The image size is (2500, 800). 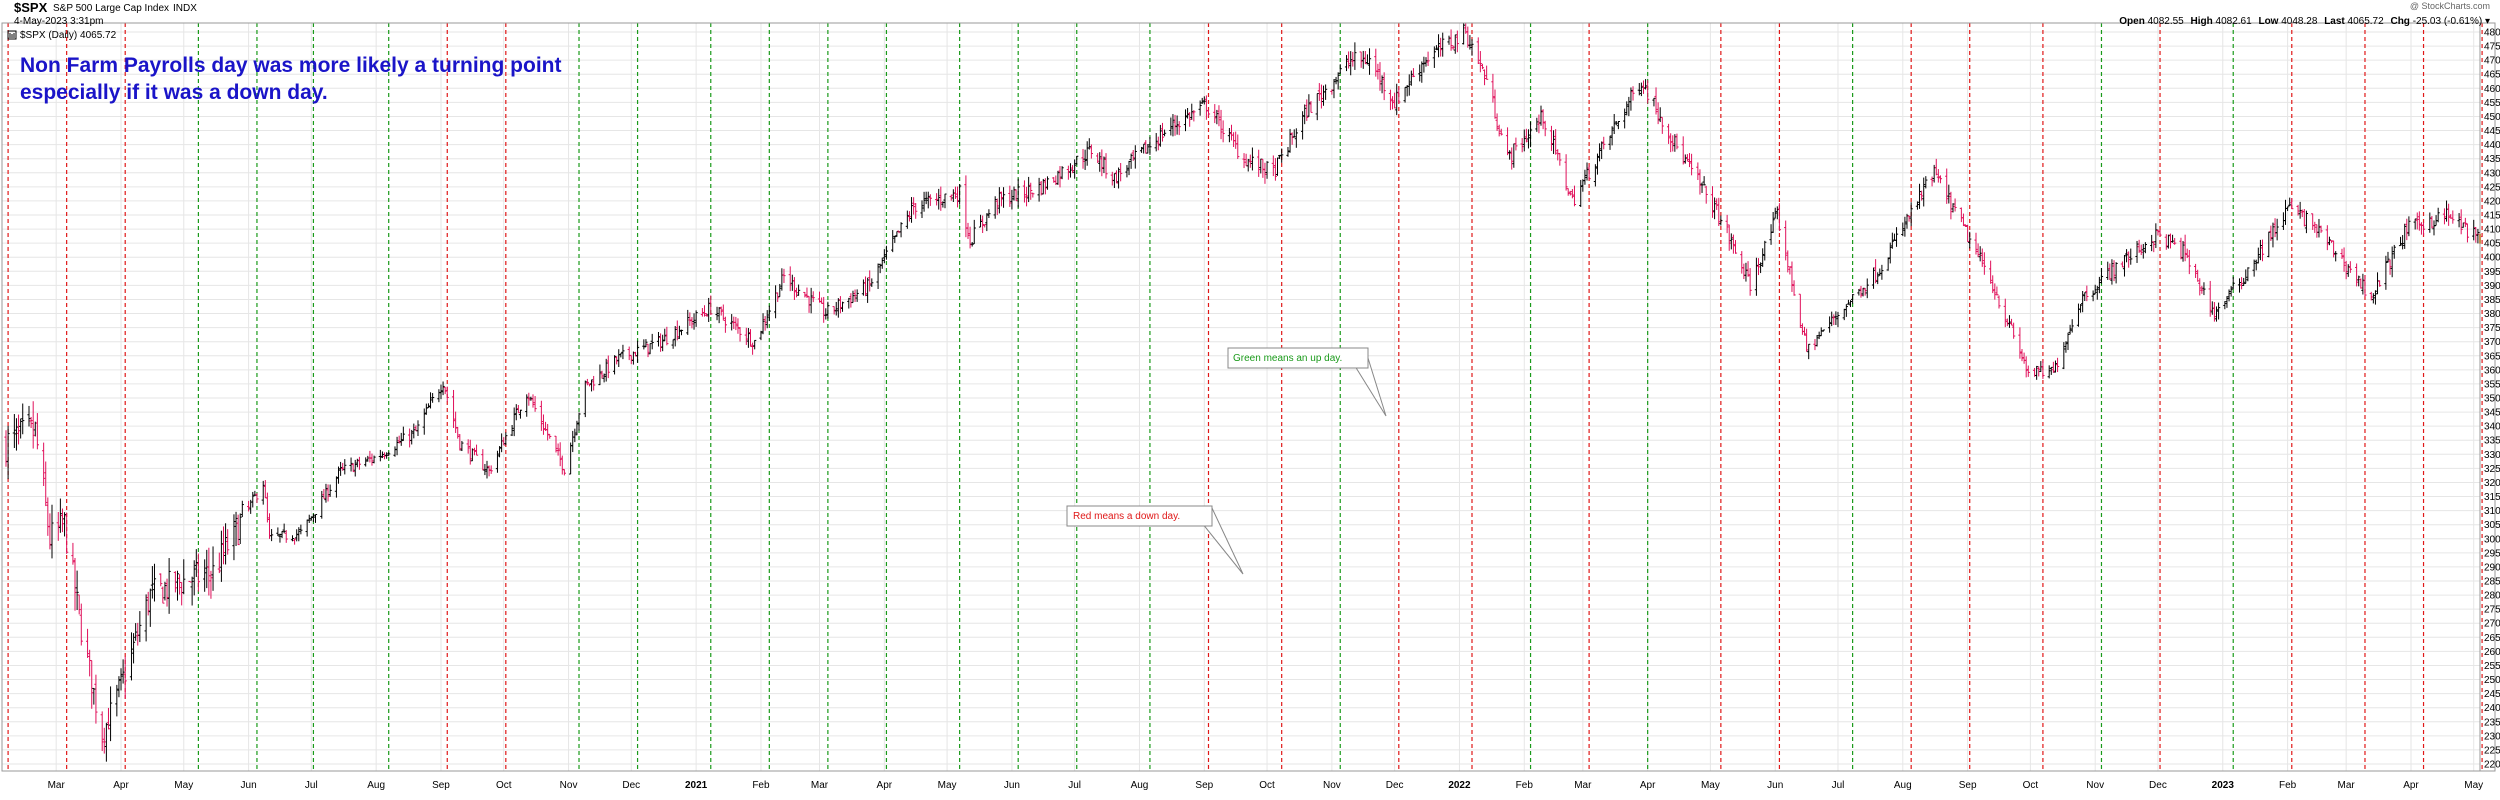 I want to click on y-tick-label: 4200, so click(x=2492, y=201).